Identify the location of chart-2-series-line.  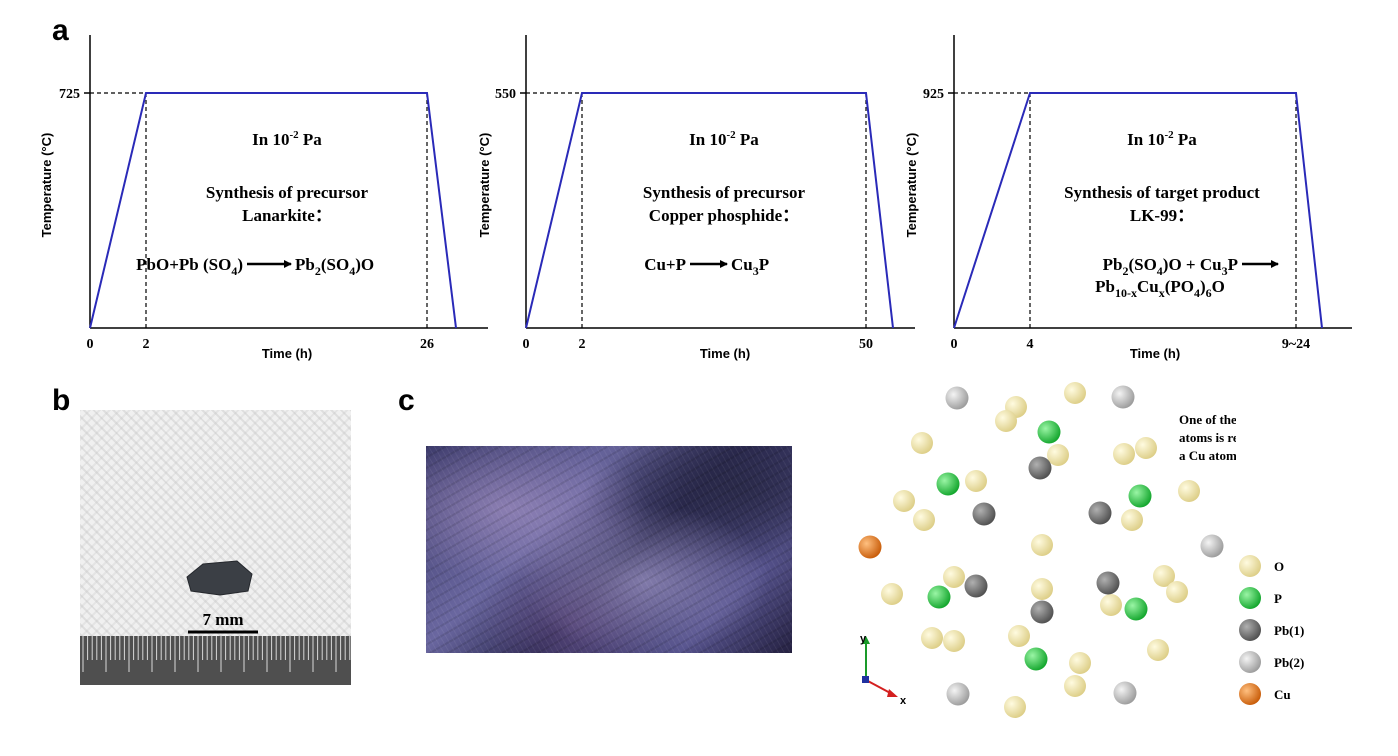
(709, 210).